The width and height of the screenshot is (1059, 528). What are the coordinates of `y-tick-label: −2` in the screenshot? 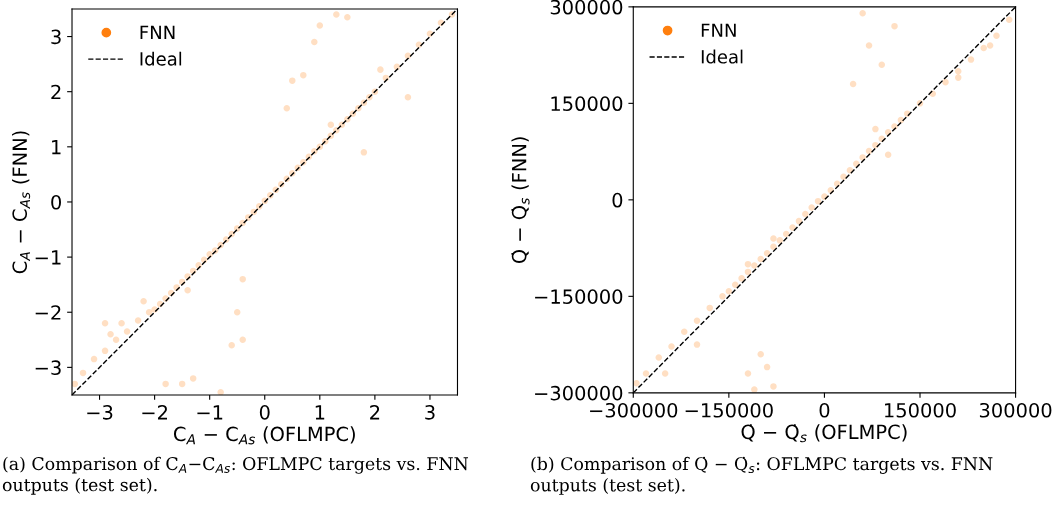 It's located at (48, 312).